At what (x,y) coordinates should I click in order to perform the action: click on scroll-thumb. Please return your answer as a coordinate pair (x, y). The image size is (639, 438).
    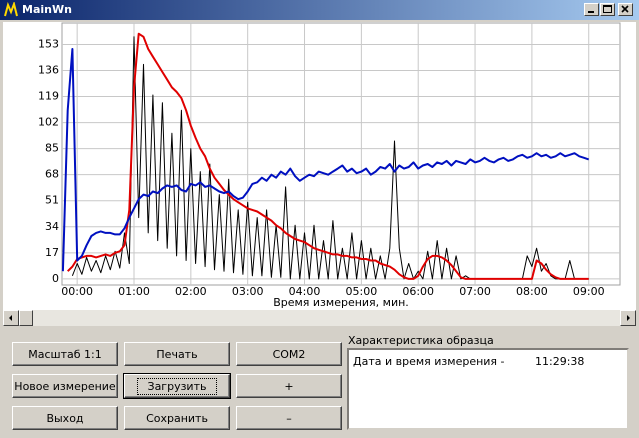
    Looking at the image, I should click on (26, 318).